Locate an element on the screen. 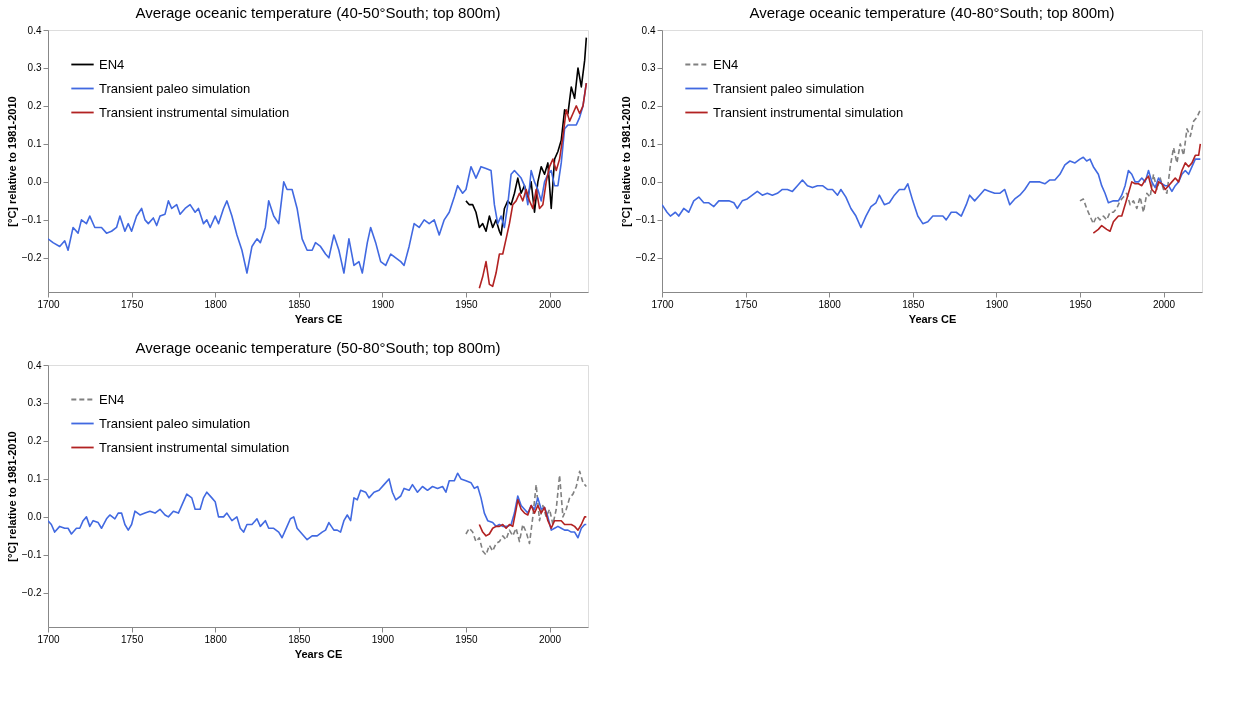 The image size is (1238, 704). chart-title: Average oceanic temperature (40-50°South; top 800m) is located at coordinates (318, 12).